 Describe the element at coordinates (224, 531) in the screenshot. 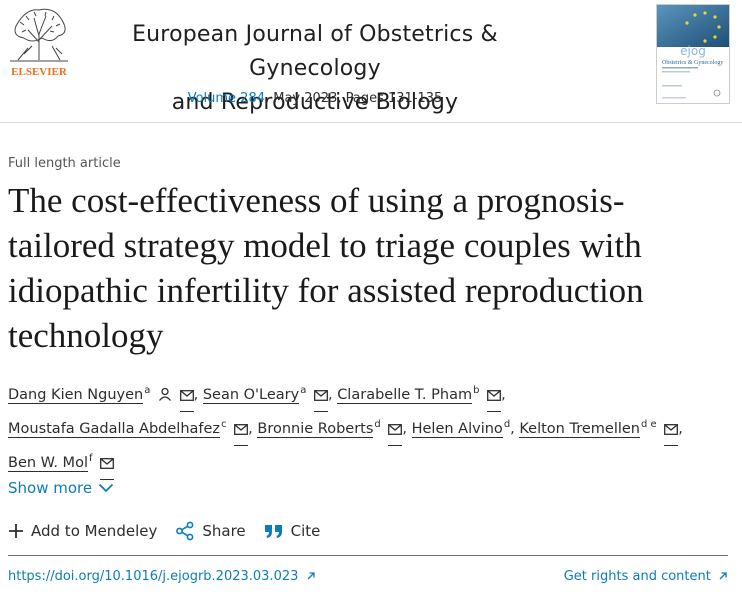

I see `share-label: Share` at that location.